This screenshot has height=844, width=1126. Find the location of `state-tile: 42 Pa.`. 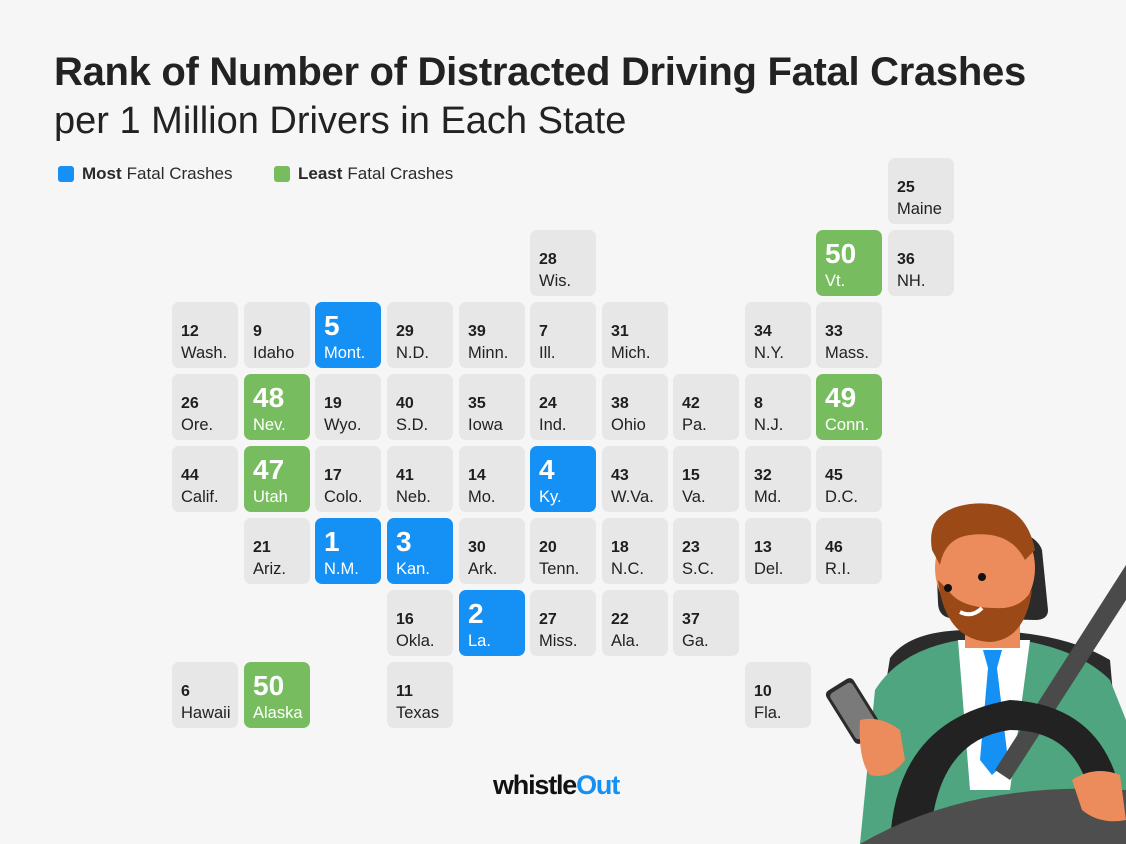

state-tile: 42 Pa. is located at coordinates (706, 407).